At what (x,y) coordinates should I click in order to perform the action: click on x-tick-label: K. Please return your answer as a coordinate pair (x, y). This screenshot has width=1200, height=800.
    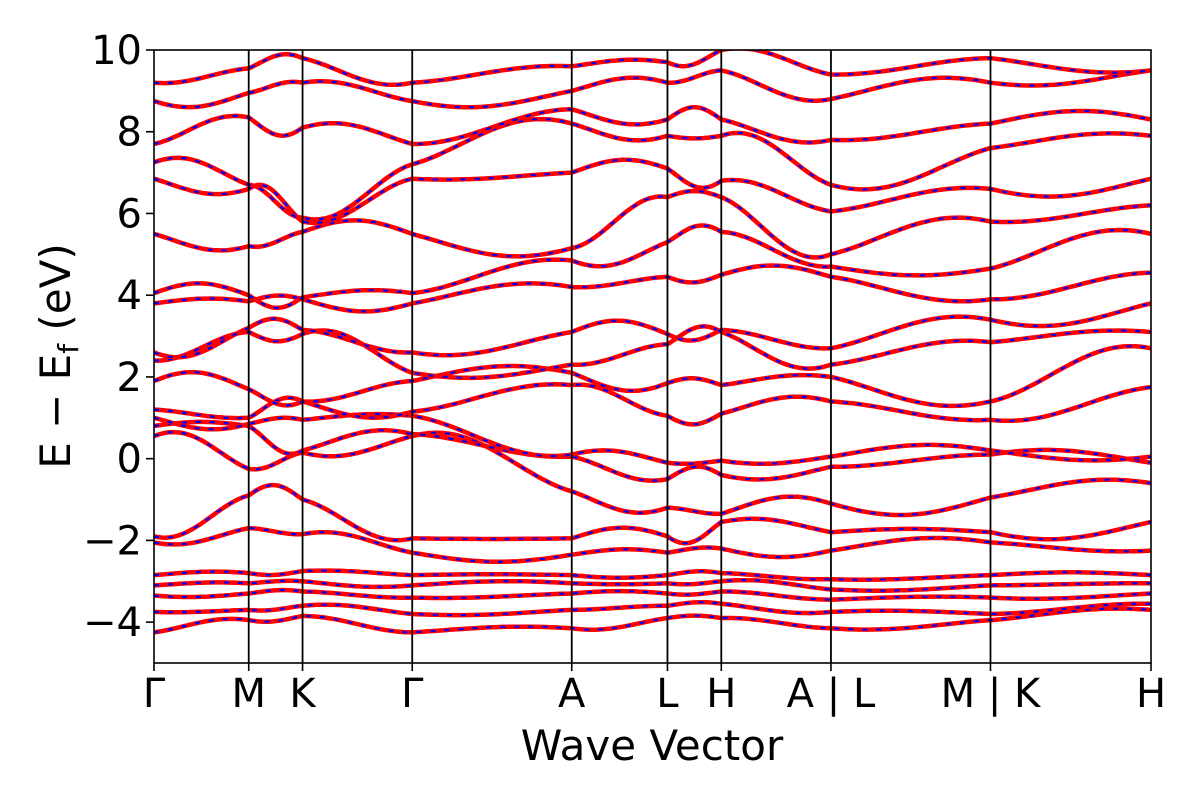
    Looking at the image, I should click on (303, 694).